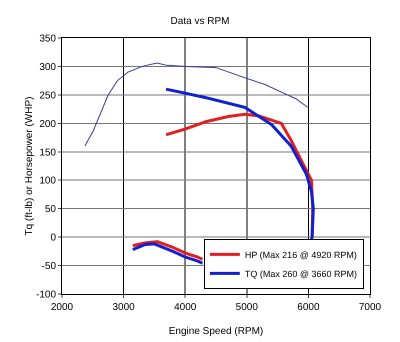 This screenshot has width=400, height=342. Describe the element at coordinates (49, 266) in the screenshot. I see `y-tick-label: -50` at that location.